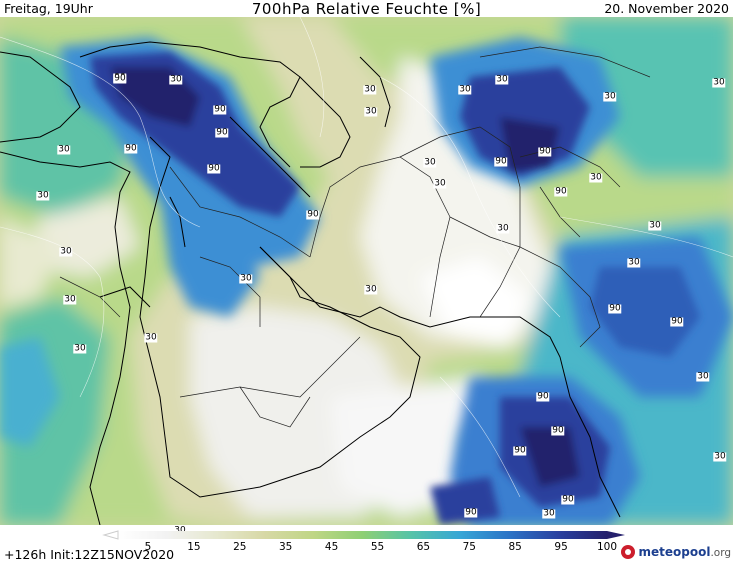 The width and height of the screenshot is (733, 566). Describe the element at coordinates (607, 547) in the screenshot. I see `colorbar-tick-label: 100` at that location.